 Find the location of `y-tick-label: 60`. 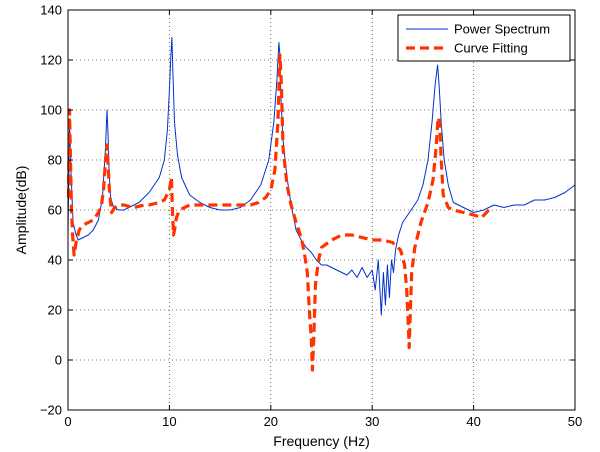

y-tick-label: 60 is located at coordinates (55, 210).